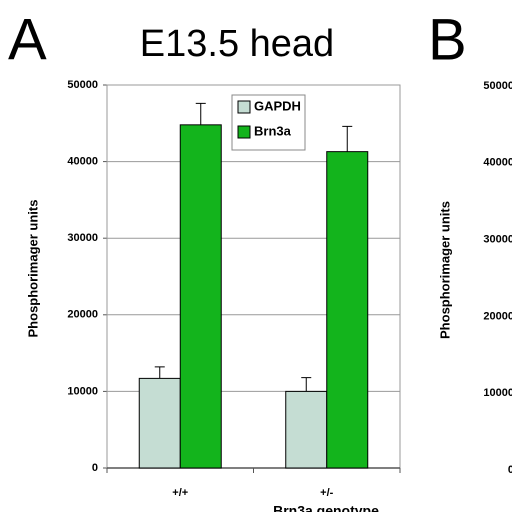 This screenshot has width=512, height=512. I want to click on panel-letter: B, so click(447, 39).